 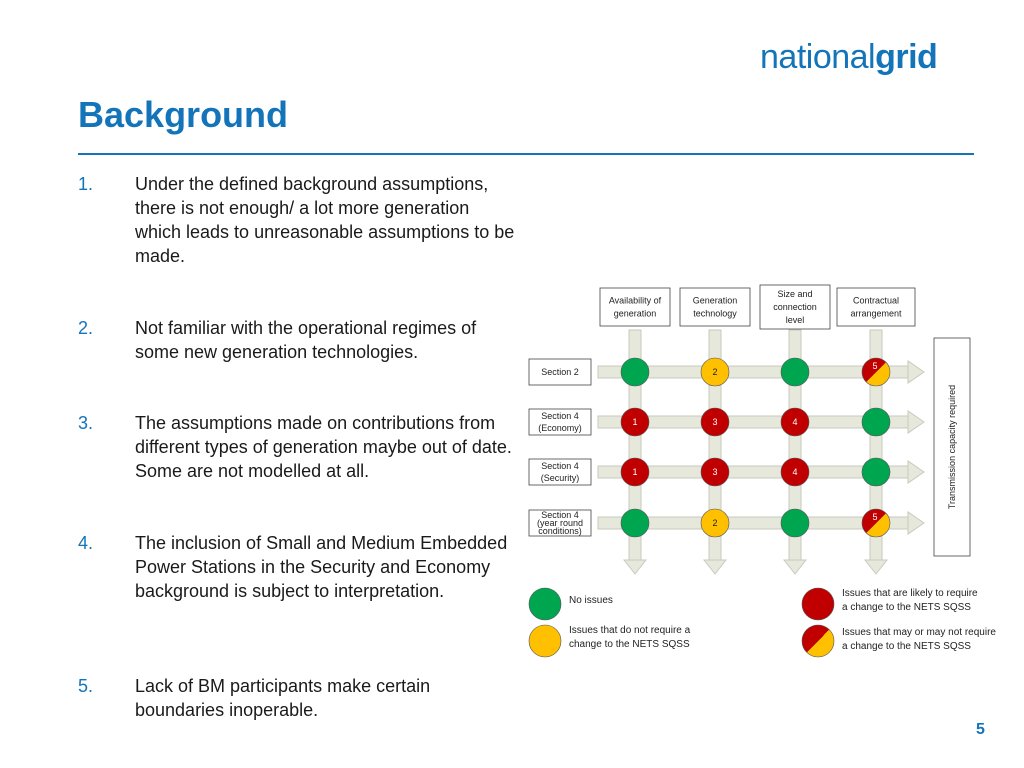 I want to click on column-header-label: level, so click(x=795, y=320).